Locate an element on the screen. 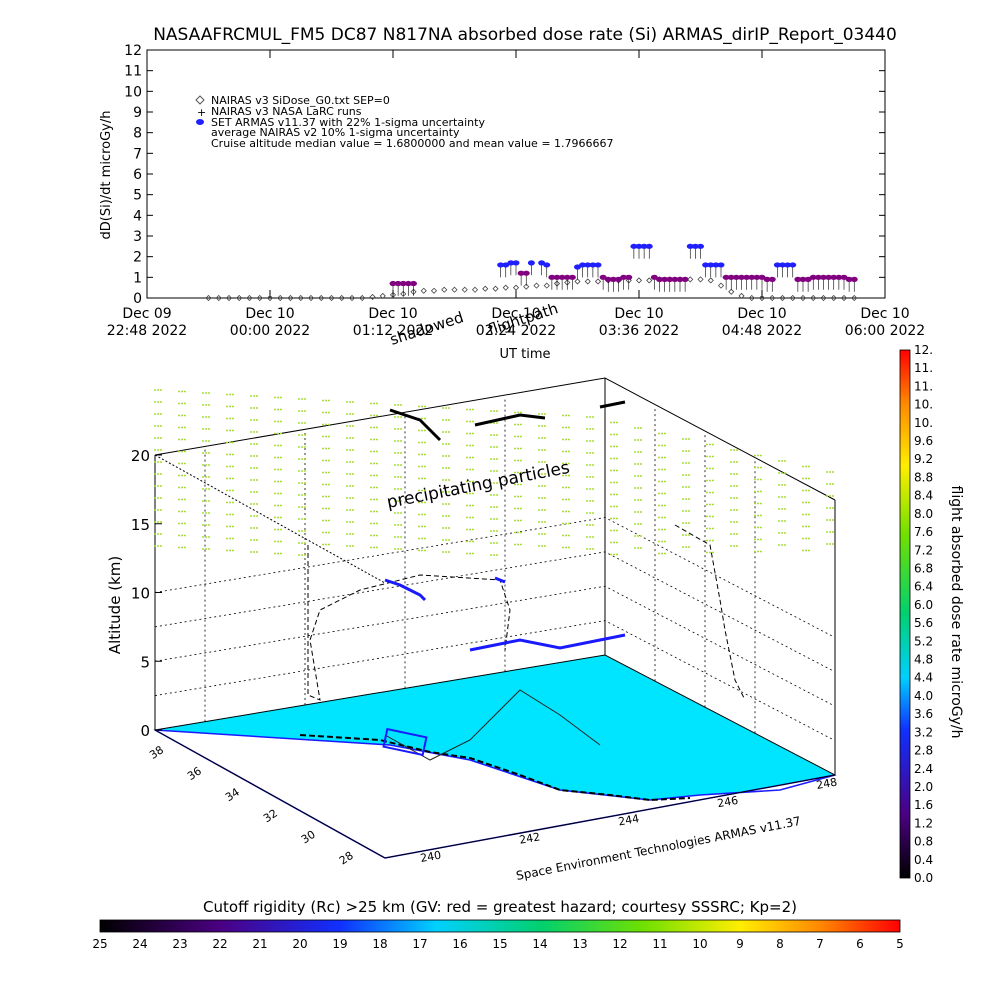 This screenshot has width=1000, height=1000. dose-tick-label: 7.2 is located at coordinates (923, 550).